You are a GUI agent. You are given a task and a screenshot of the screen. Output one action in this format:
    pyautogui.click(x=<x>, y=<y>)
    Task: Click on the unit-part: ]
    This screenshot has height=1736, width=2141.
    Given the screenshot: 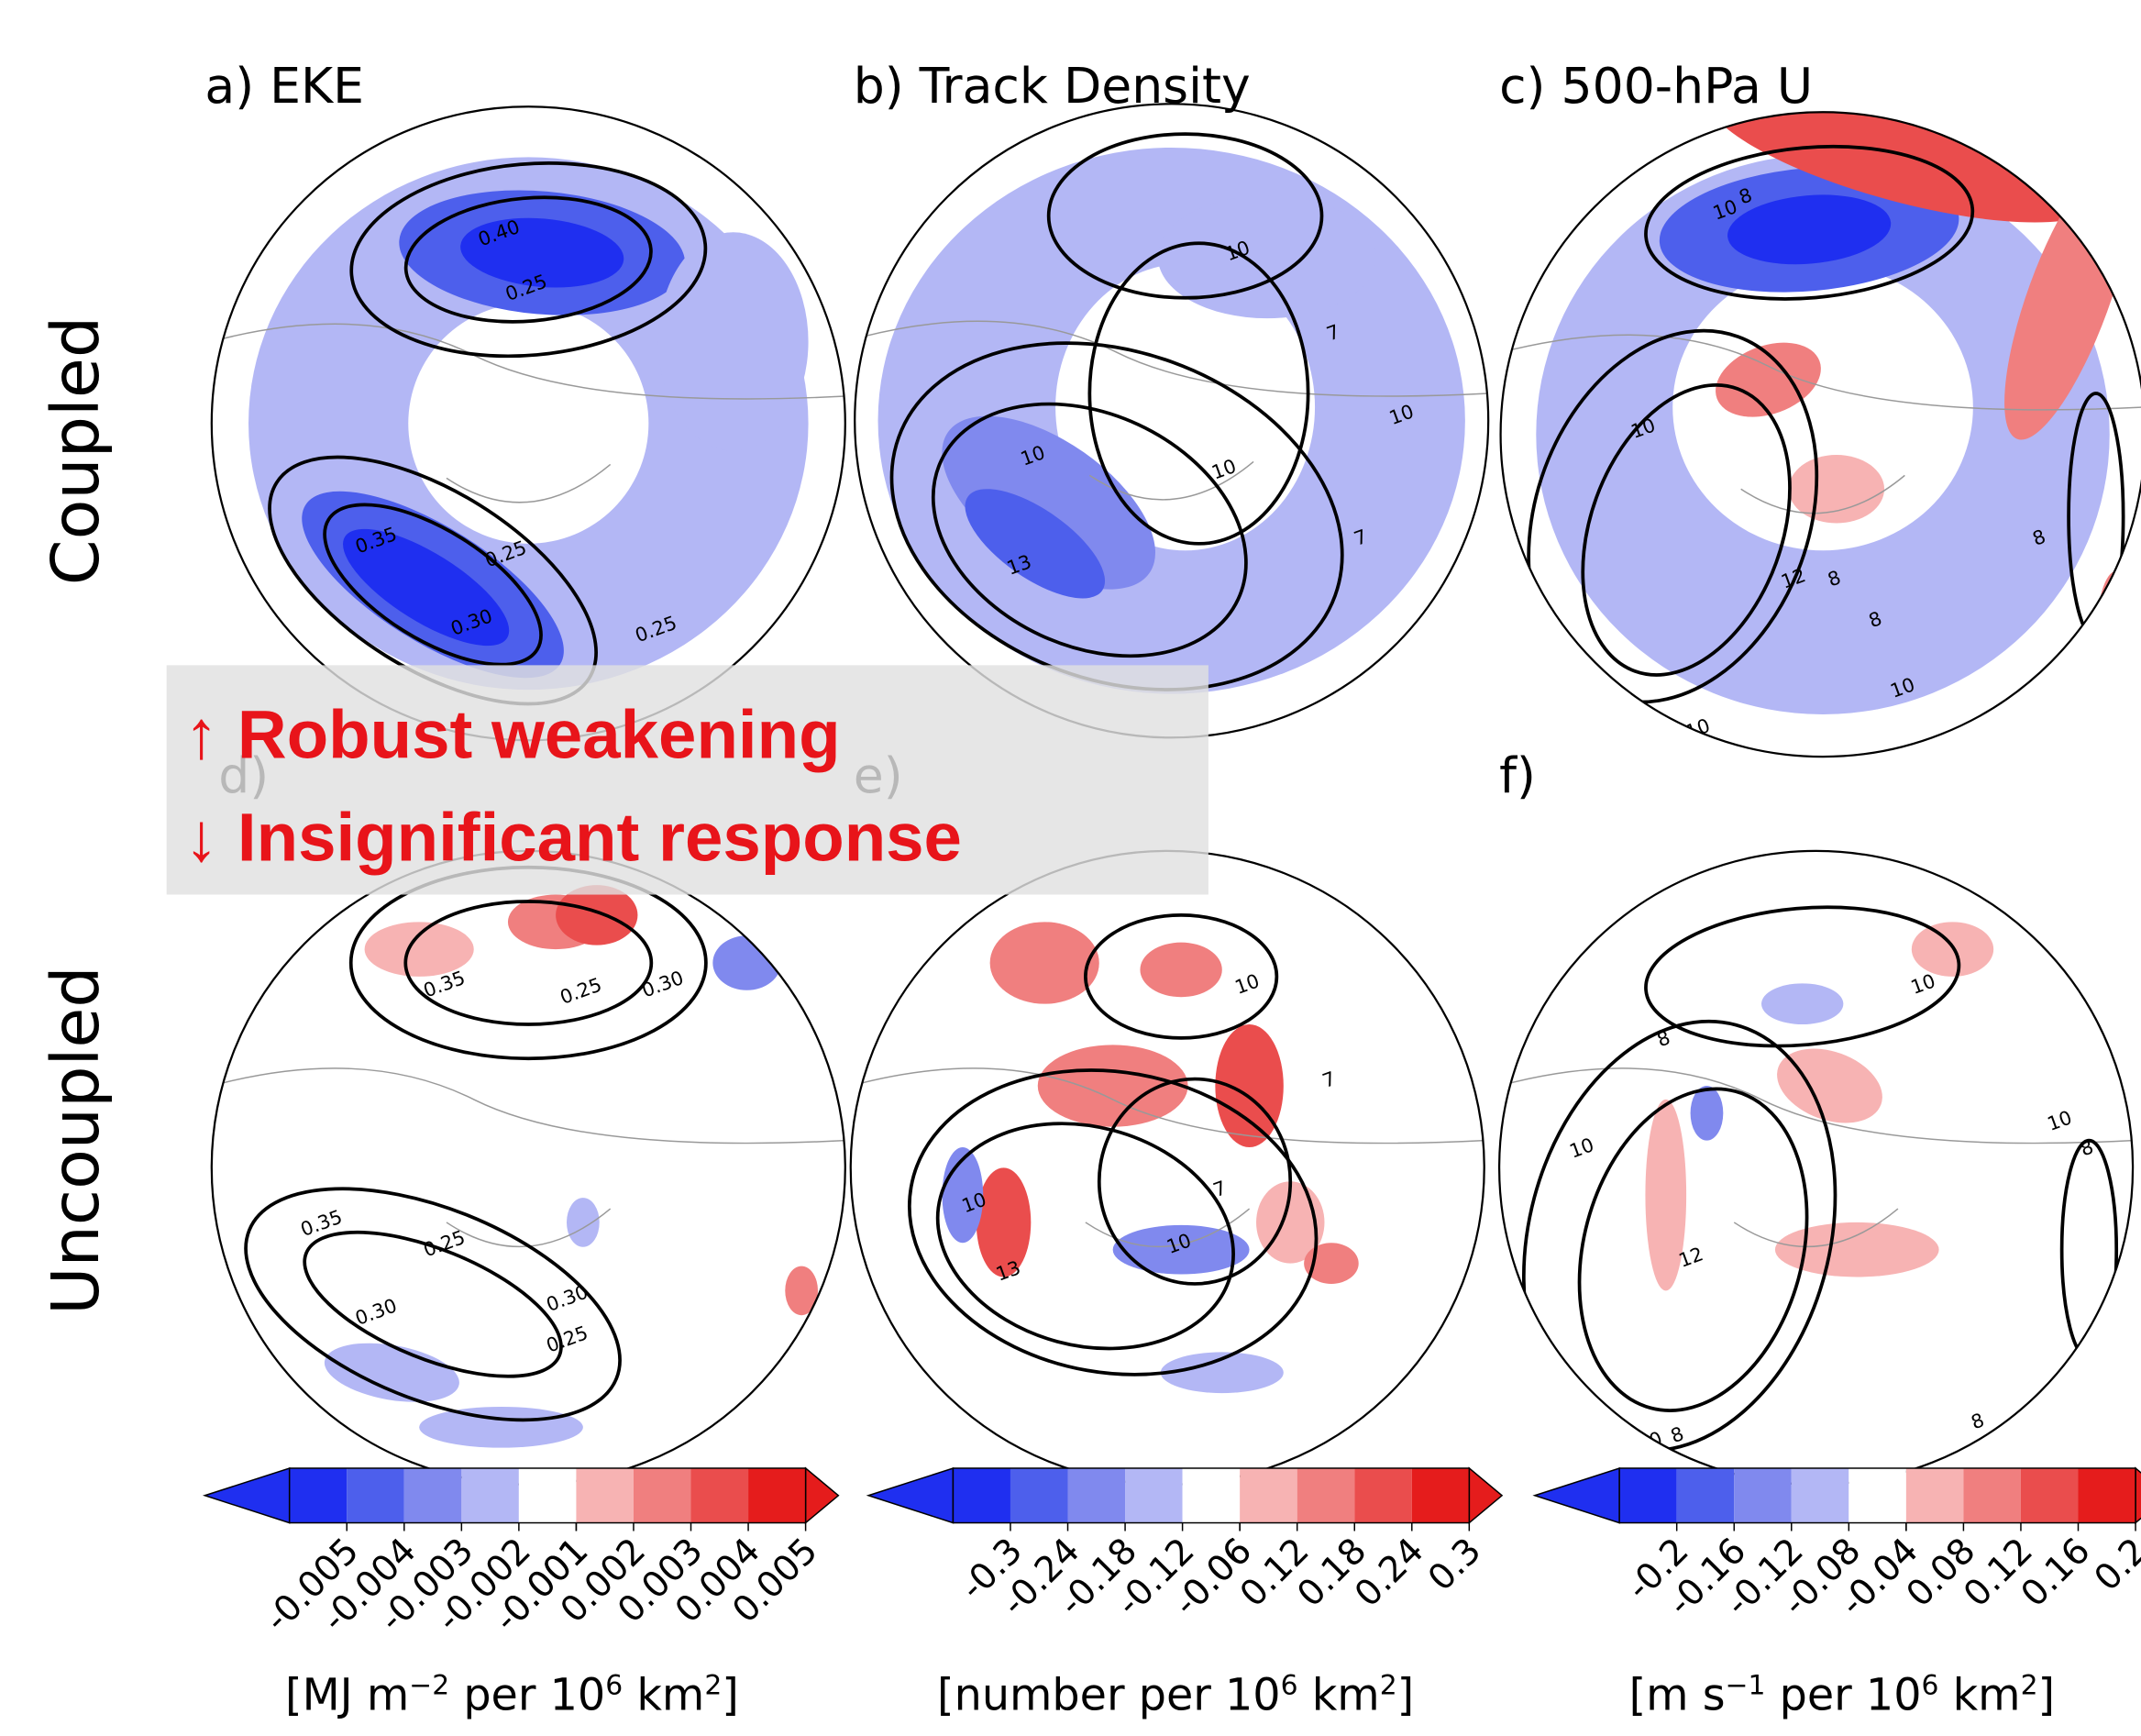 What is the action you would take?
    pyautogui.click(x=2047, y=1696)
    